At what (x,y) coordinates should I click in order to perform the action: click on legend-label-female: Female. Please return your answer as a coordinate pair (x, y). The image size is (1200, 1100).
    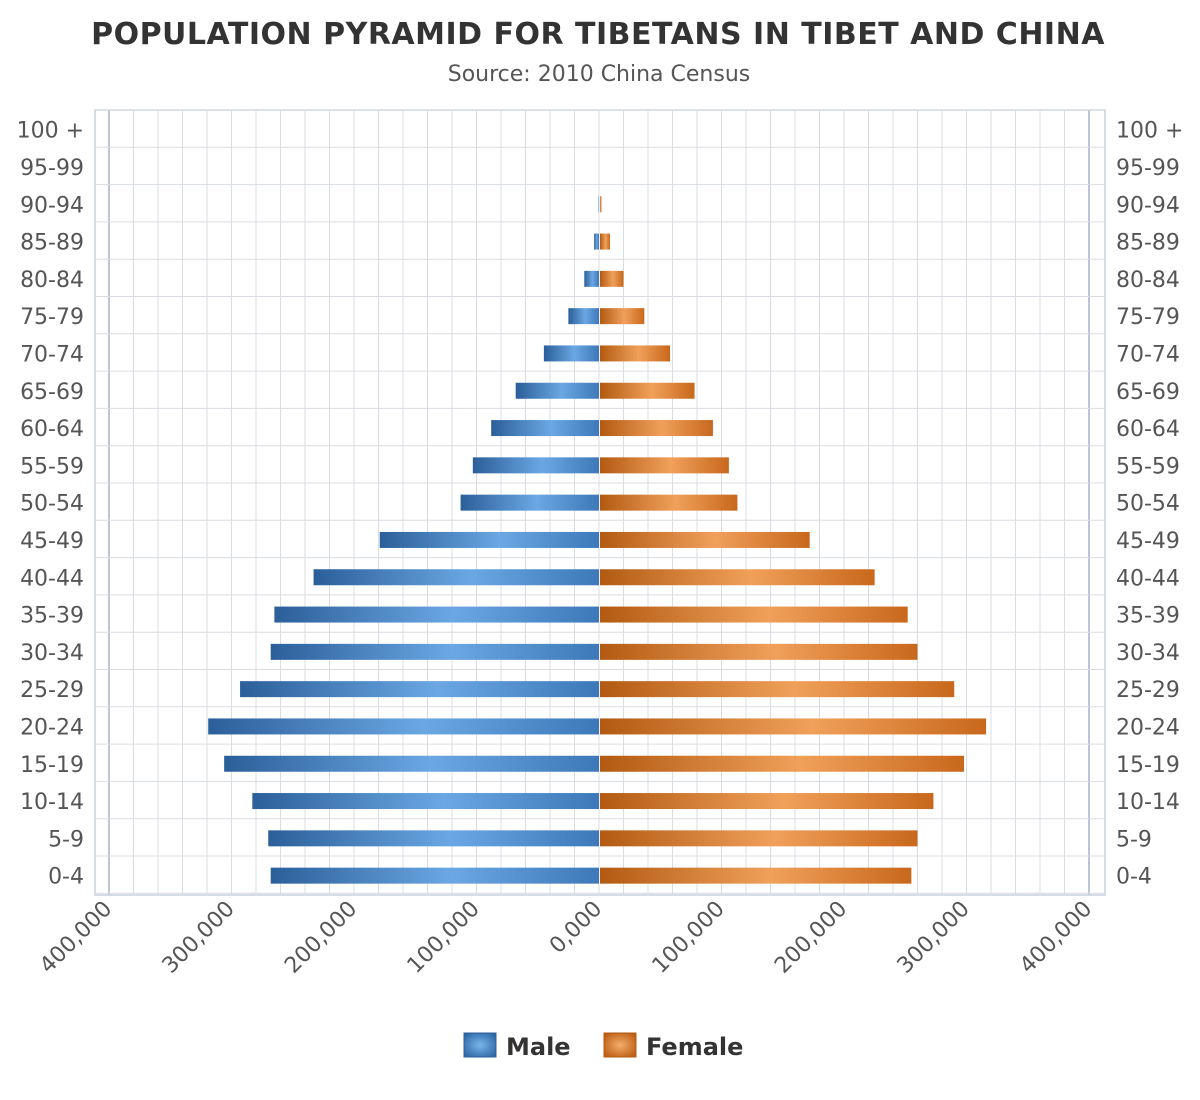
    Looking at the image, I should click on (694, 1047).